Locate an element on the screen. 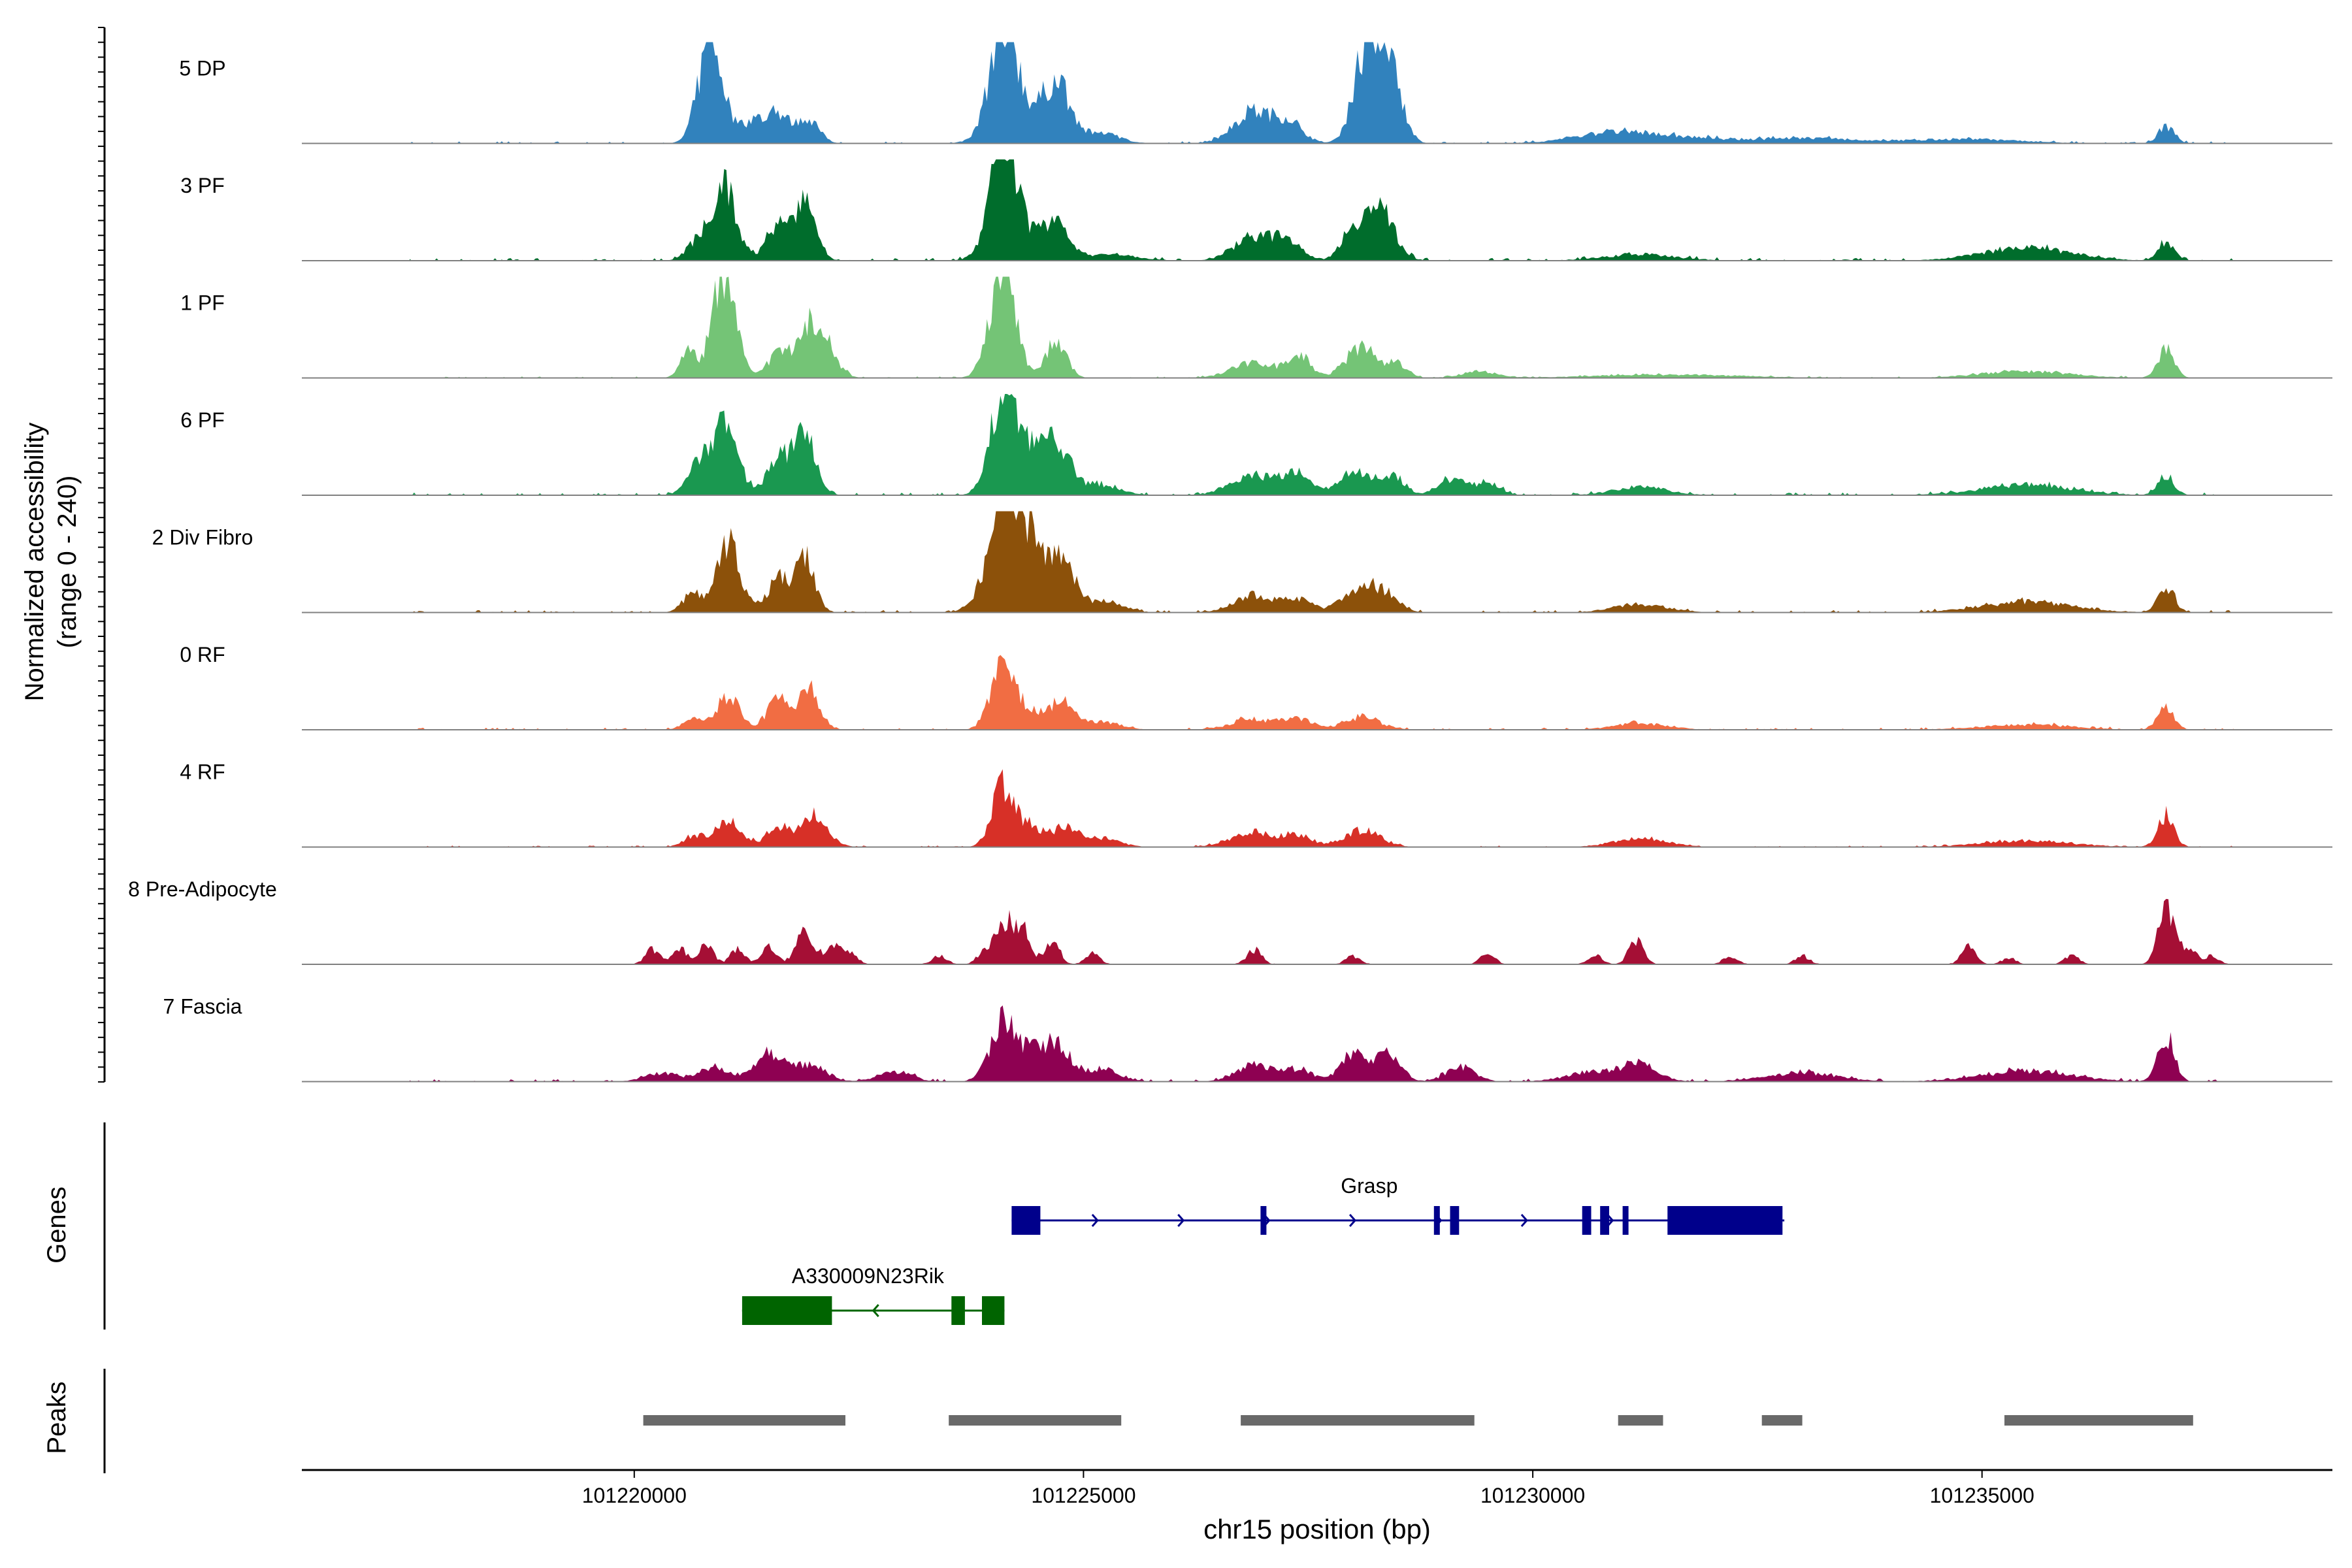 The width and height of the screenshot is (2352, 1568). gene-a330009n23rik: A330009N23Rik is located at coordinates (873, 1294).